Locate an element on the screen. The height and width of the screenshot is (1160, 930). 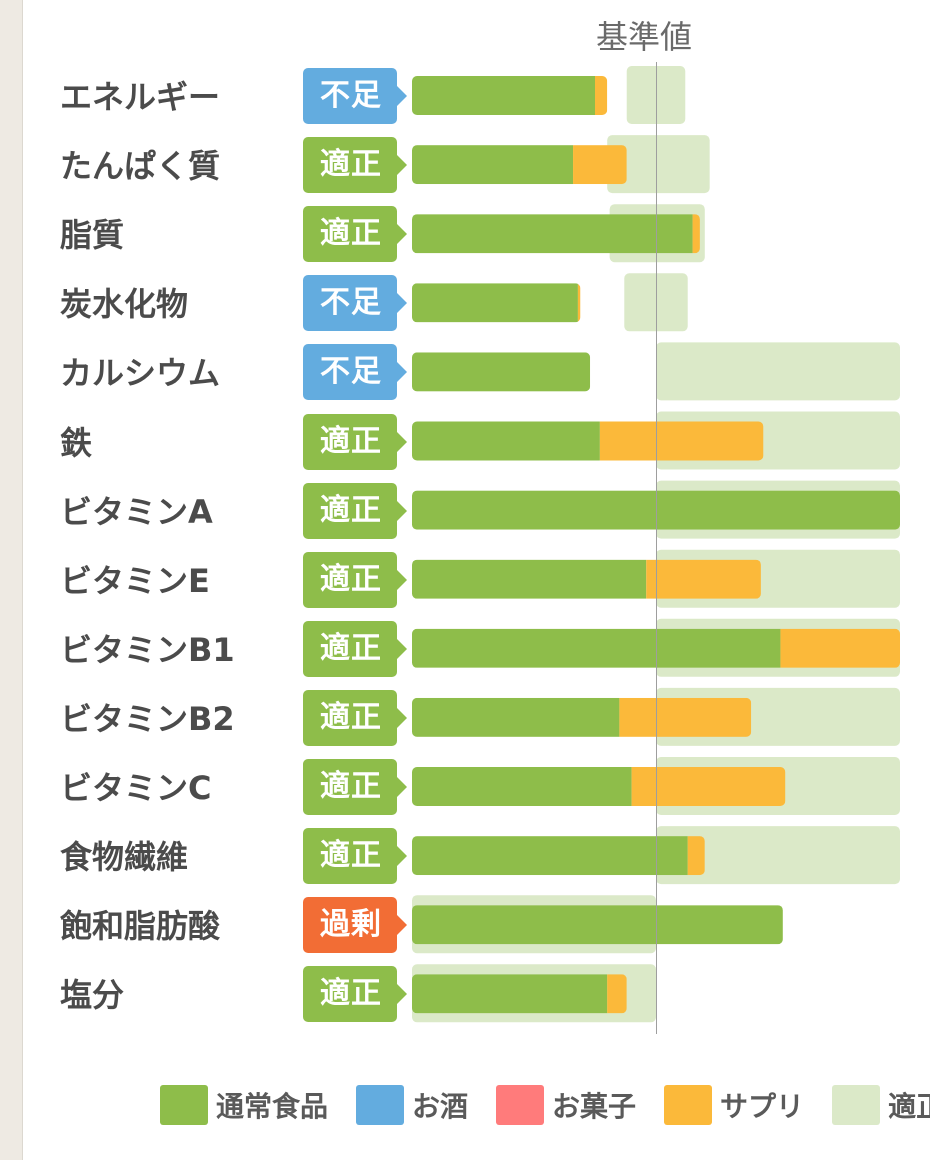
nutrient-label: 食物繊維 is located at coordinates (124, 857).